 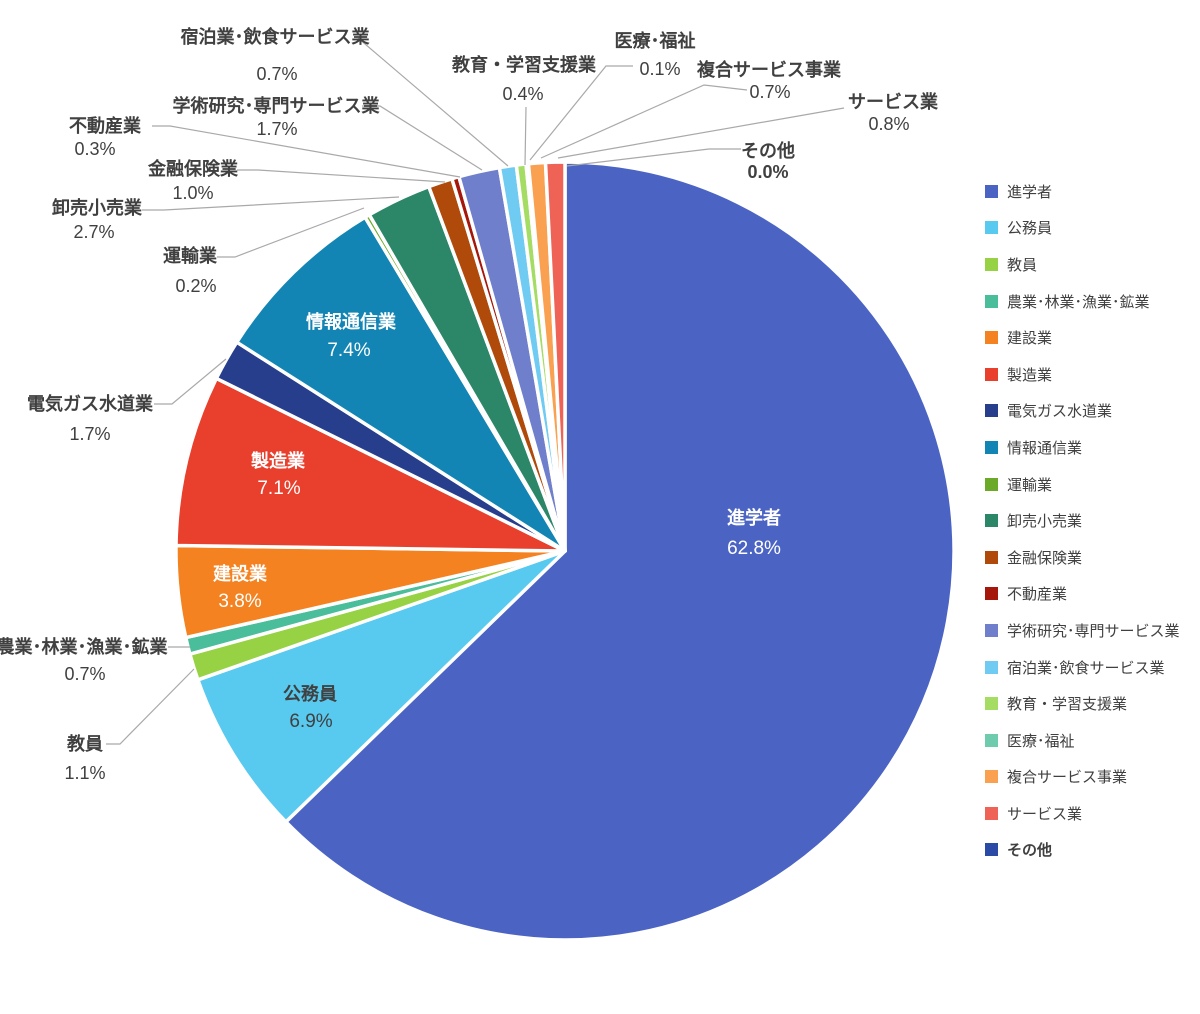 What do you see at coordinates (522, 94) in the screenshot?
I see `slice-value-education-support: 0.4%` at bounding box center [522, 94].